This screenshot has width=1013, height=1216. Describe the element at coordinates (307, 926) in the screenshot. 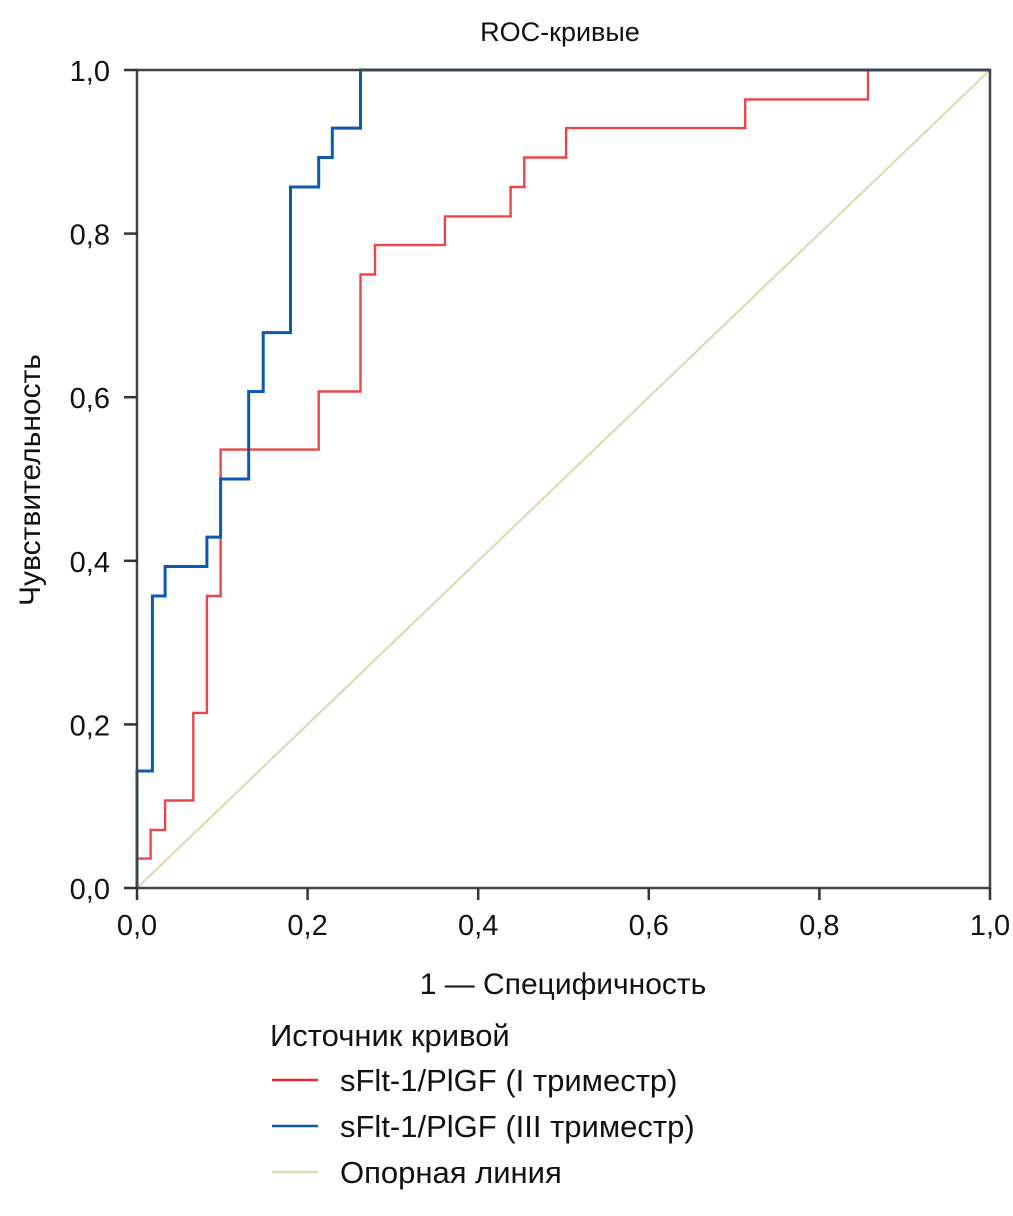

I see `x-tick-label: 0,2` at that location.